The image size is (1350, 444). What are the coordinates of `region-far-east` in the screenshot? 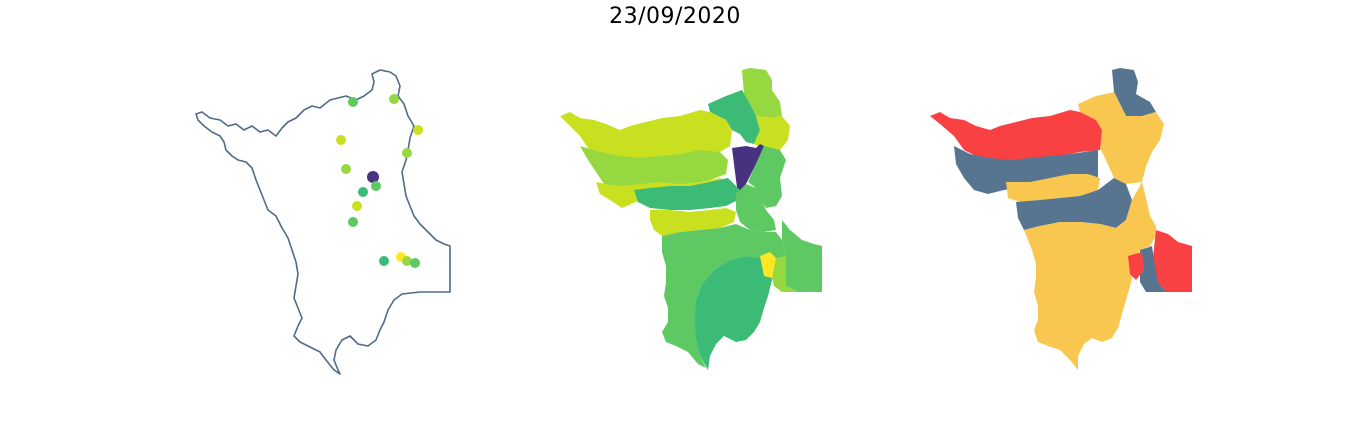 It's located at (801, 256).